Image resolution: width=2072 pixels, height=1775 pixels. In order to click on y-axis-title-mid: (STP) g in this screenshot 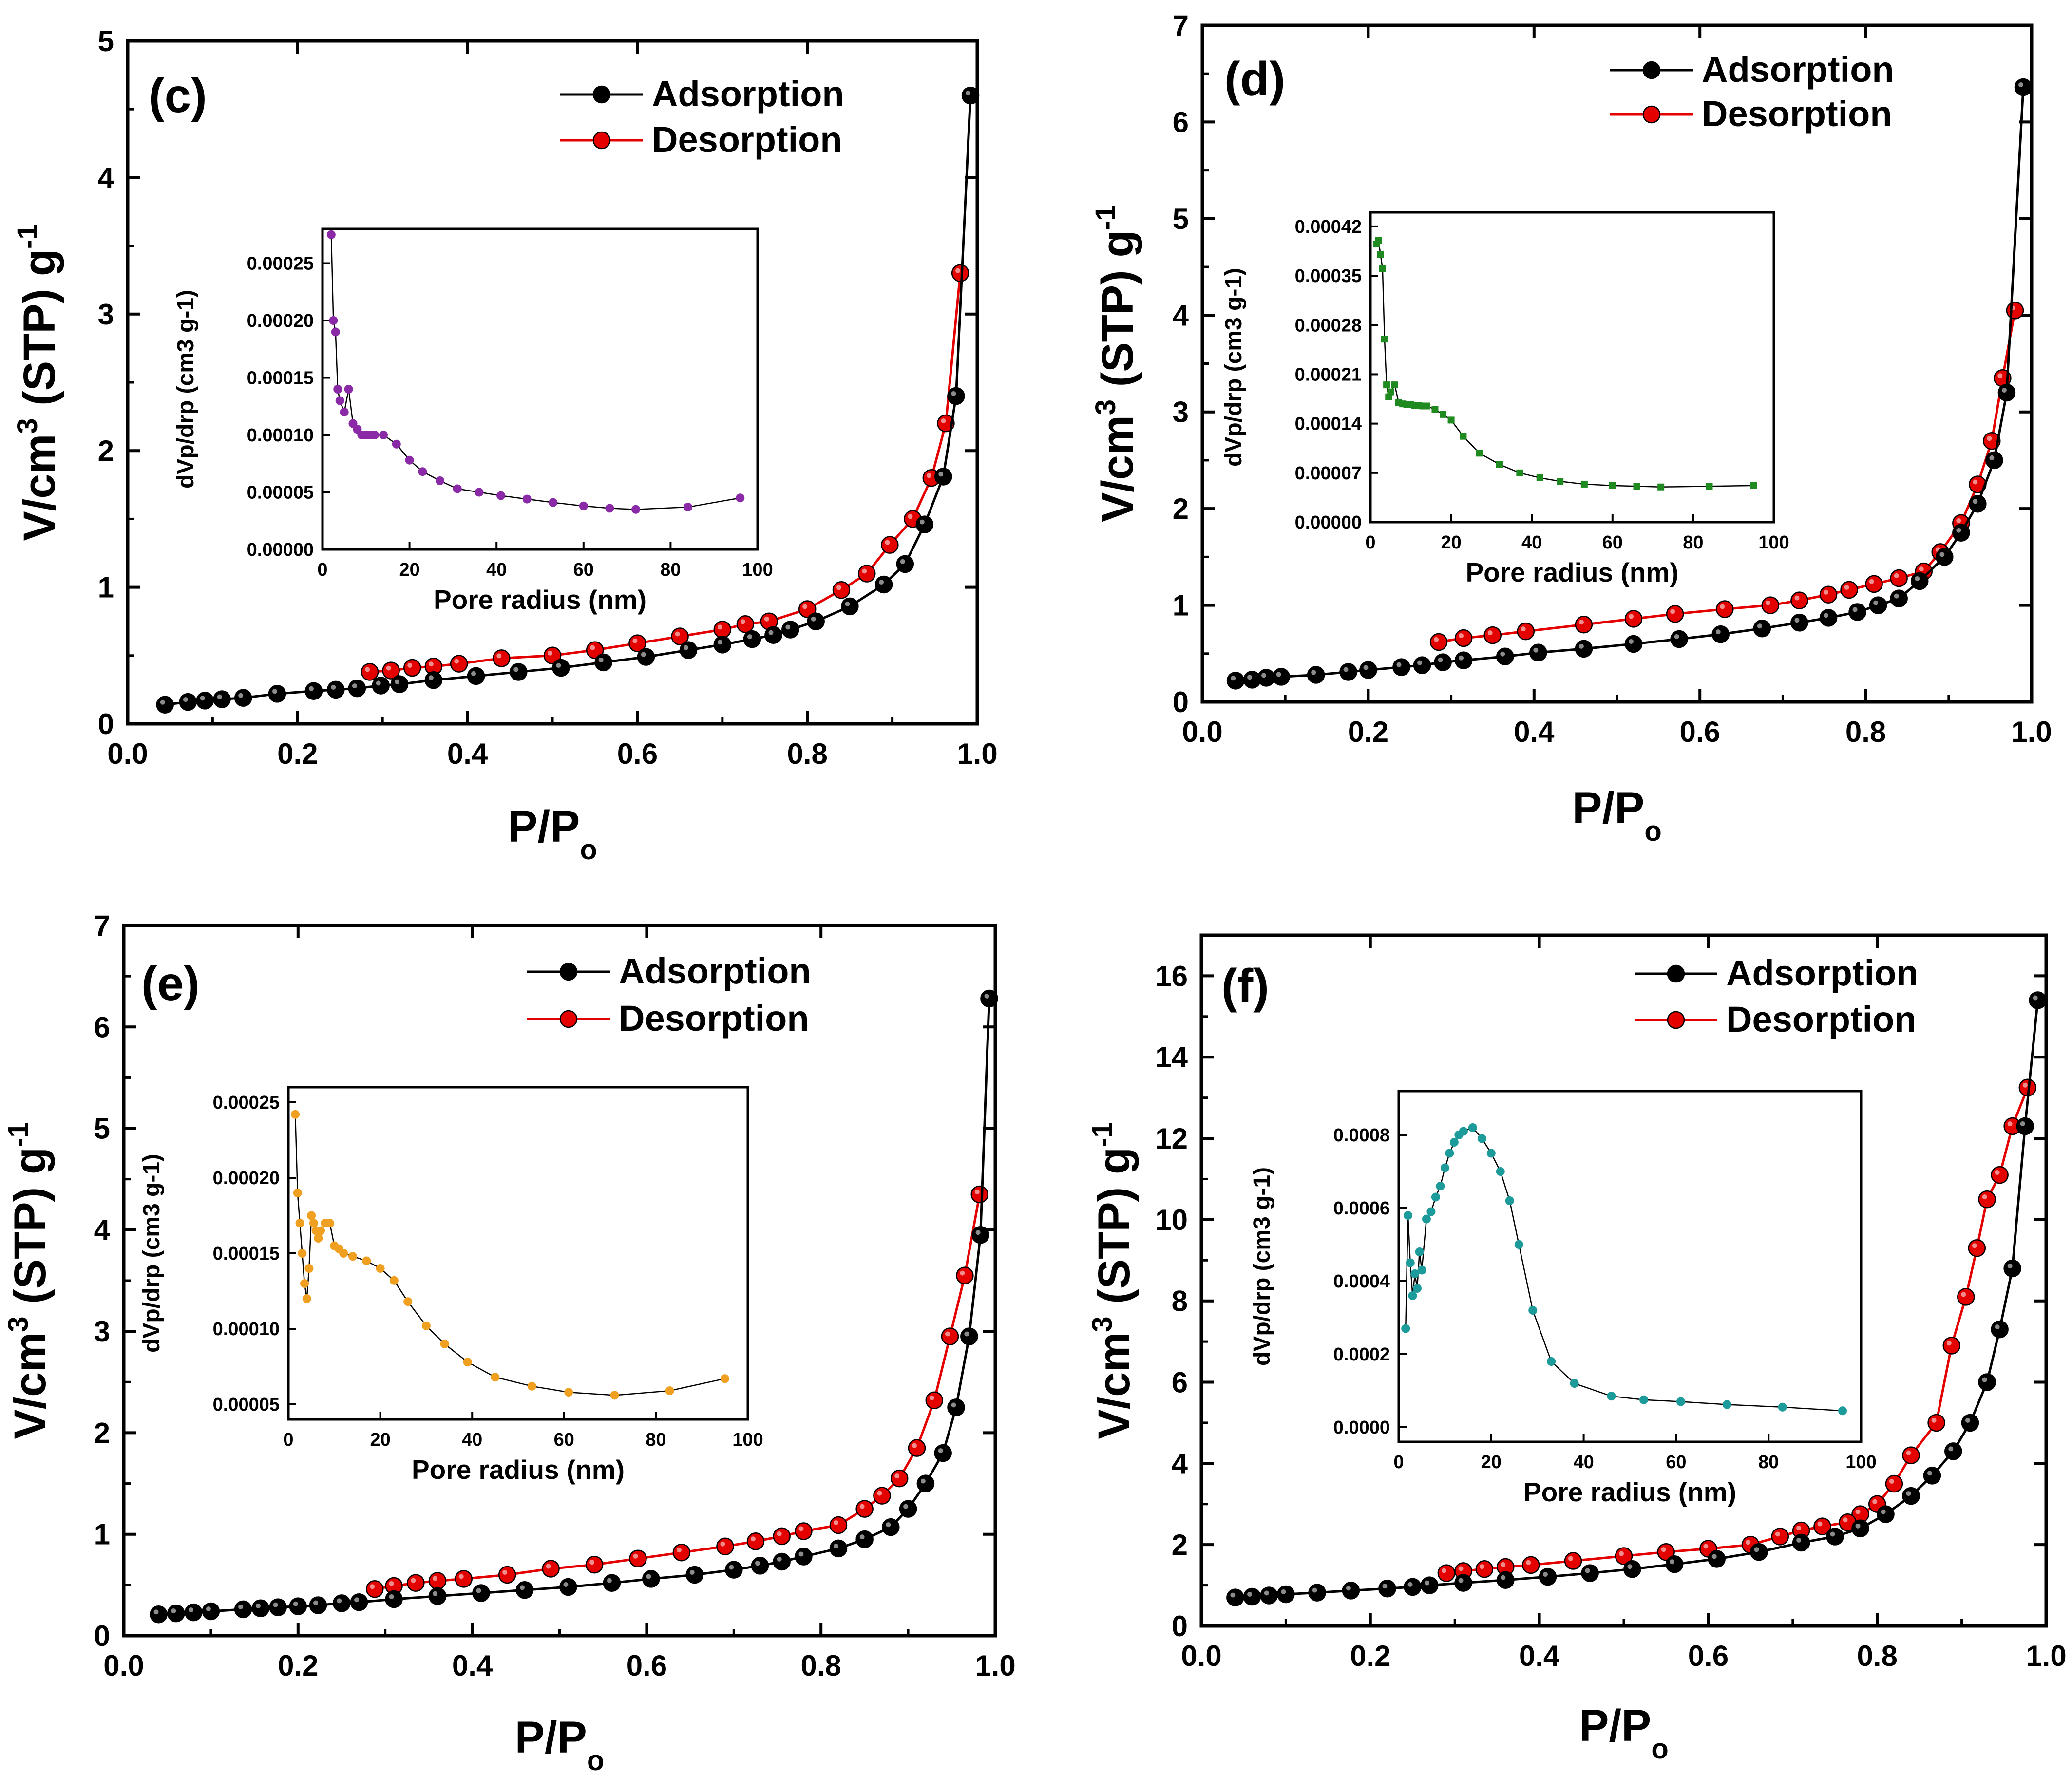, I will do `click(1117, 314)`.